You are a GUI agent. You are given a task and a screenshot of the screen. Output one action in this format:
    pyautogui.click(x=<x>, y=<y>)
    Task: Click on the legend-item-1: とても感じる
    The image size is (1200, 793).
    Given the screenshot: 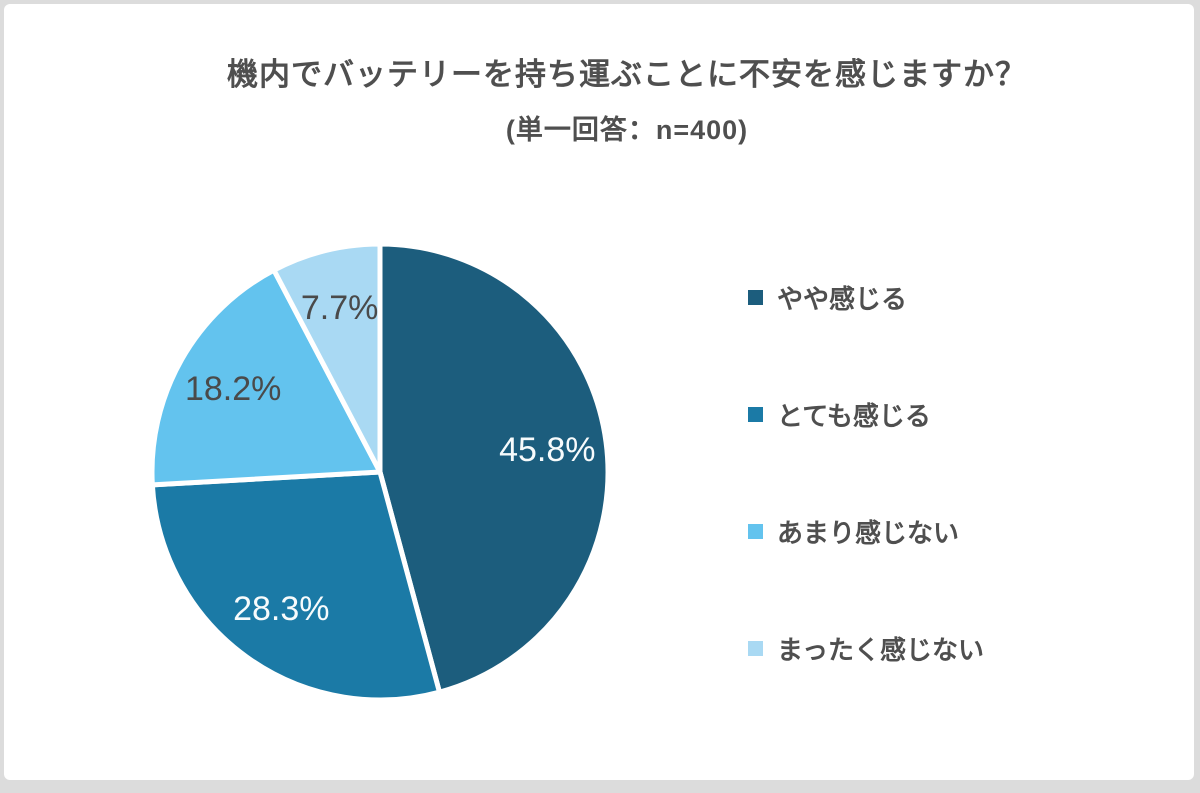 What is the action you would take?
    pyautogui.click(x=839, y=414)
    